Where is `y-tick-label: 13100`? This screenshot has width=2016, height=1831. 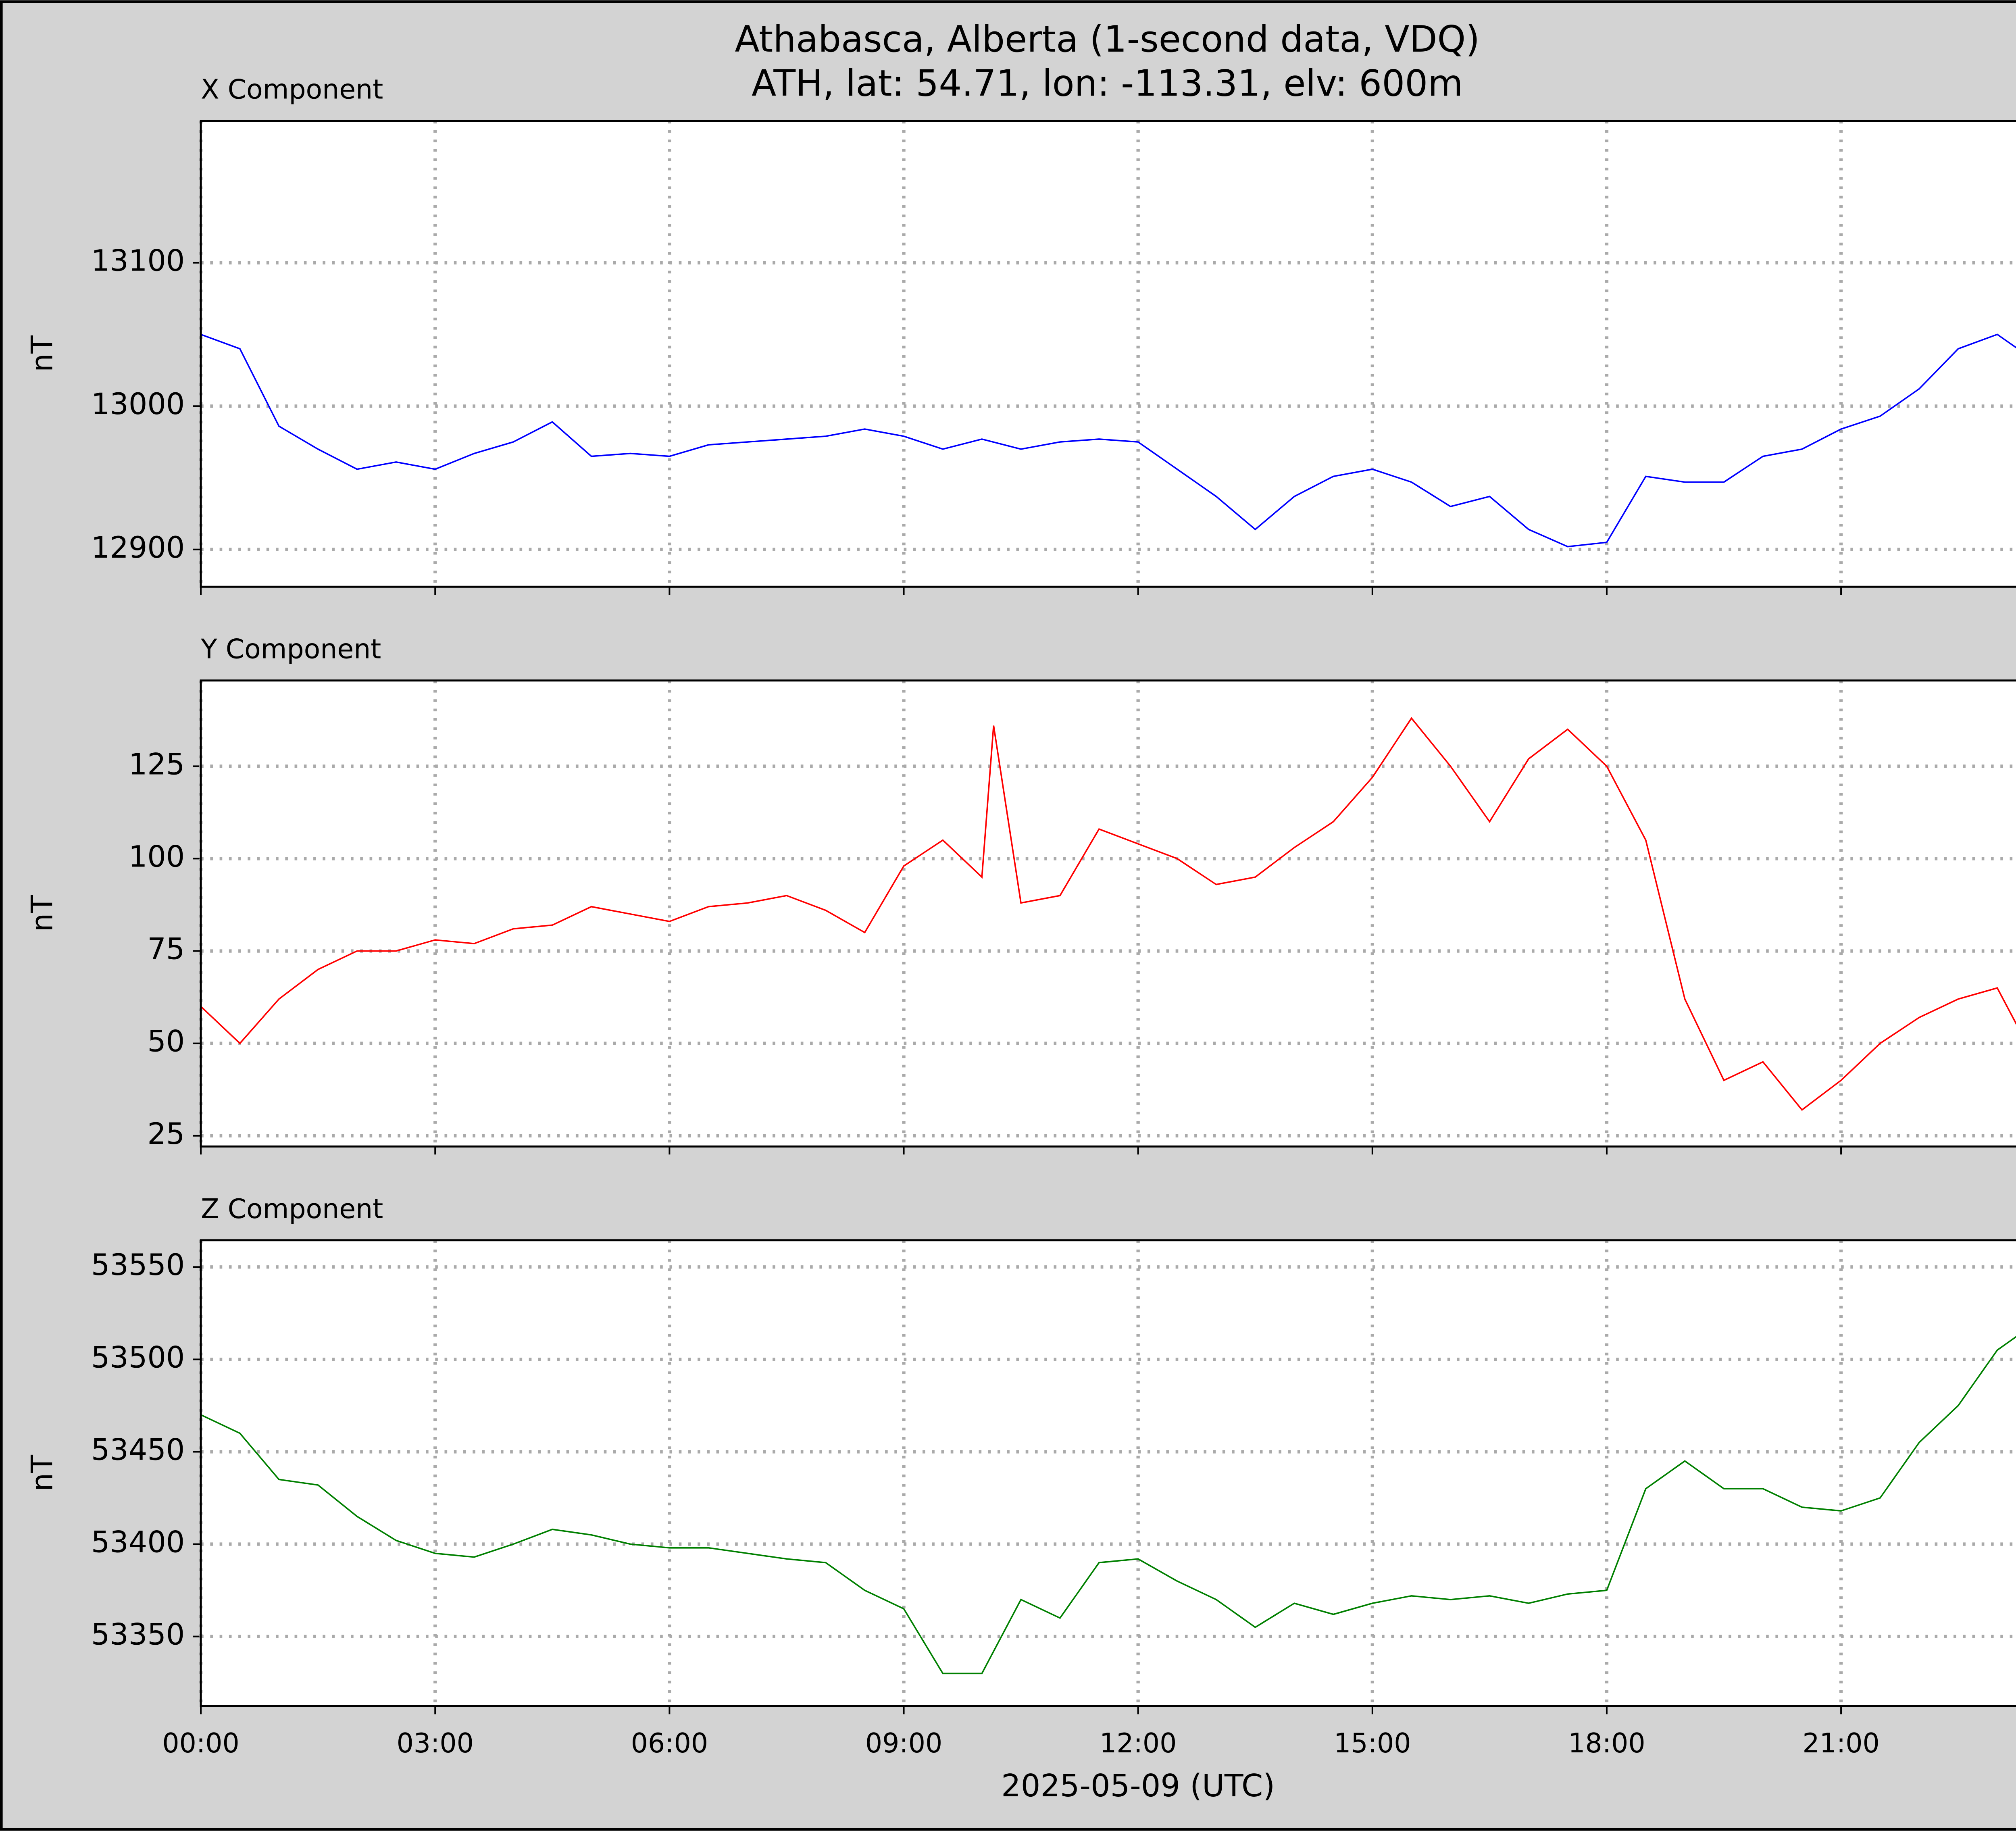 y-tick-label: 13100 is located at coordinates (138, 261).